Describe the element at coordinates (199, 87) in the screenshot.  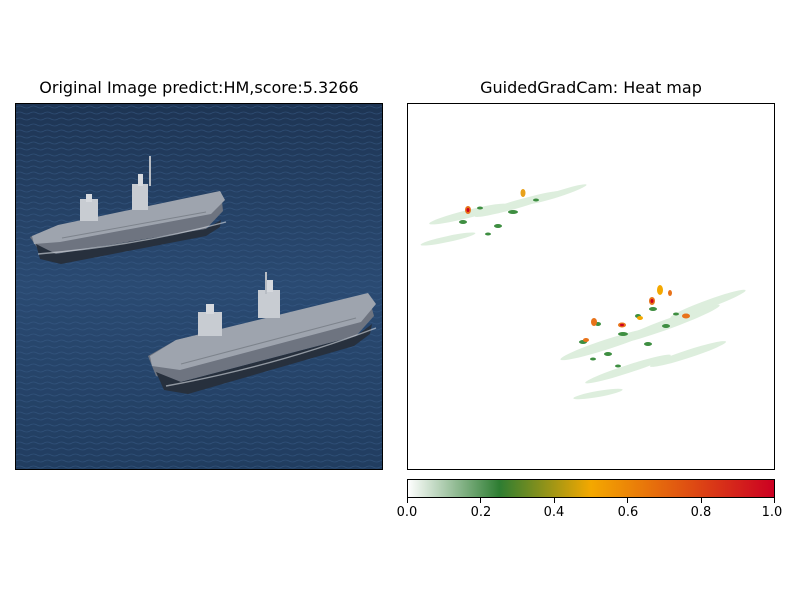
I see `left-panel-title: Original Image predict:HM,score:5.3266` at that location.